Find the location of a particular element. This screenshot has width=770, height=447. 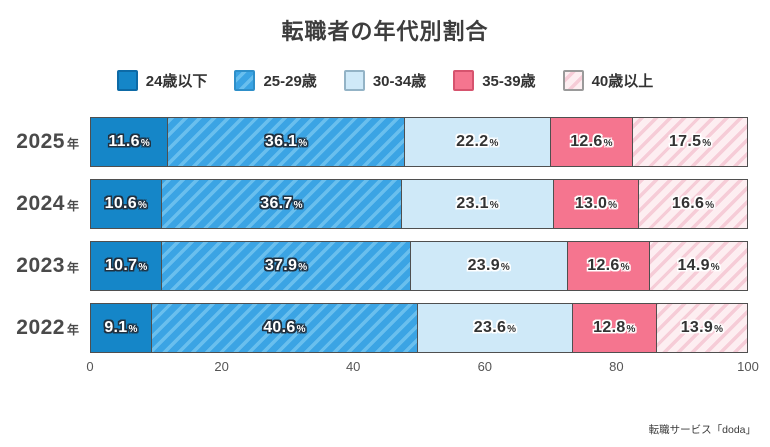

stacked-bar: 10.6 % 36.7 % 23.1 % 13.0 % 16.6 % is located at coordinates (419, 204).